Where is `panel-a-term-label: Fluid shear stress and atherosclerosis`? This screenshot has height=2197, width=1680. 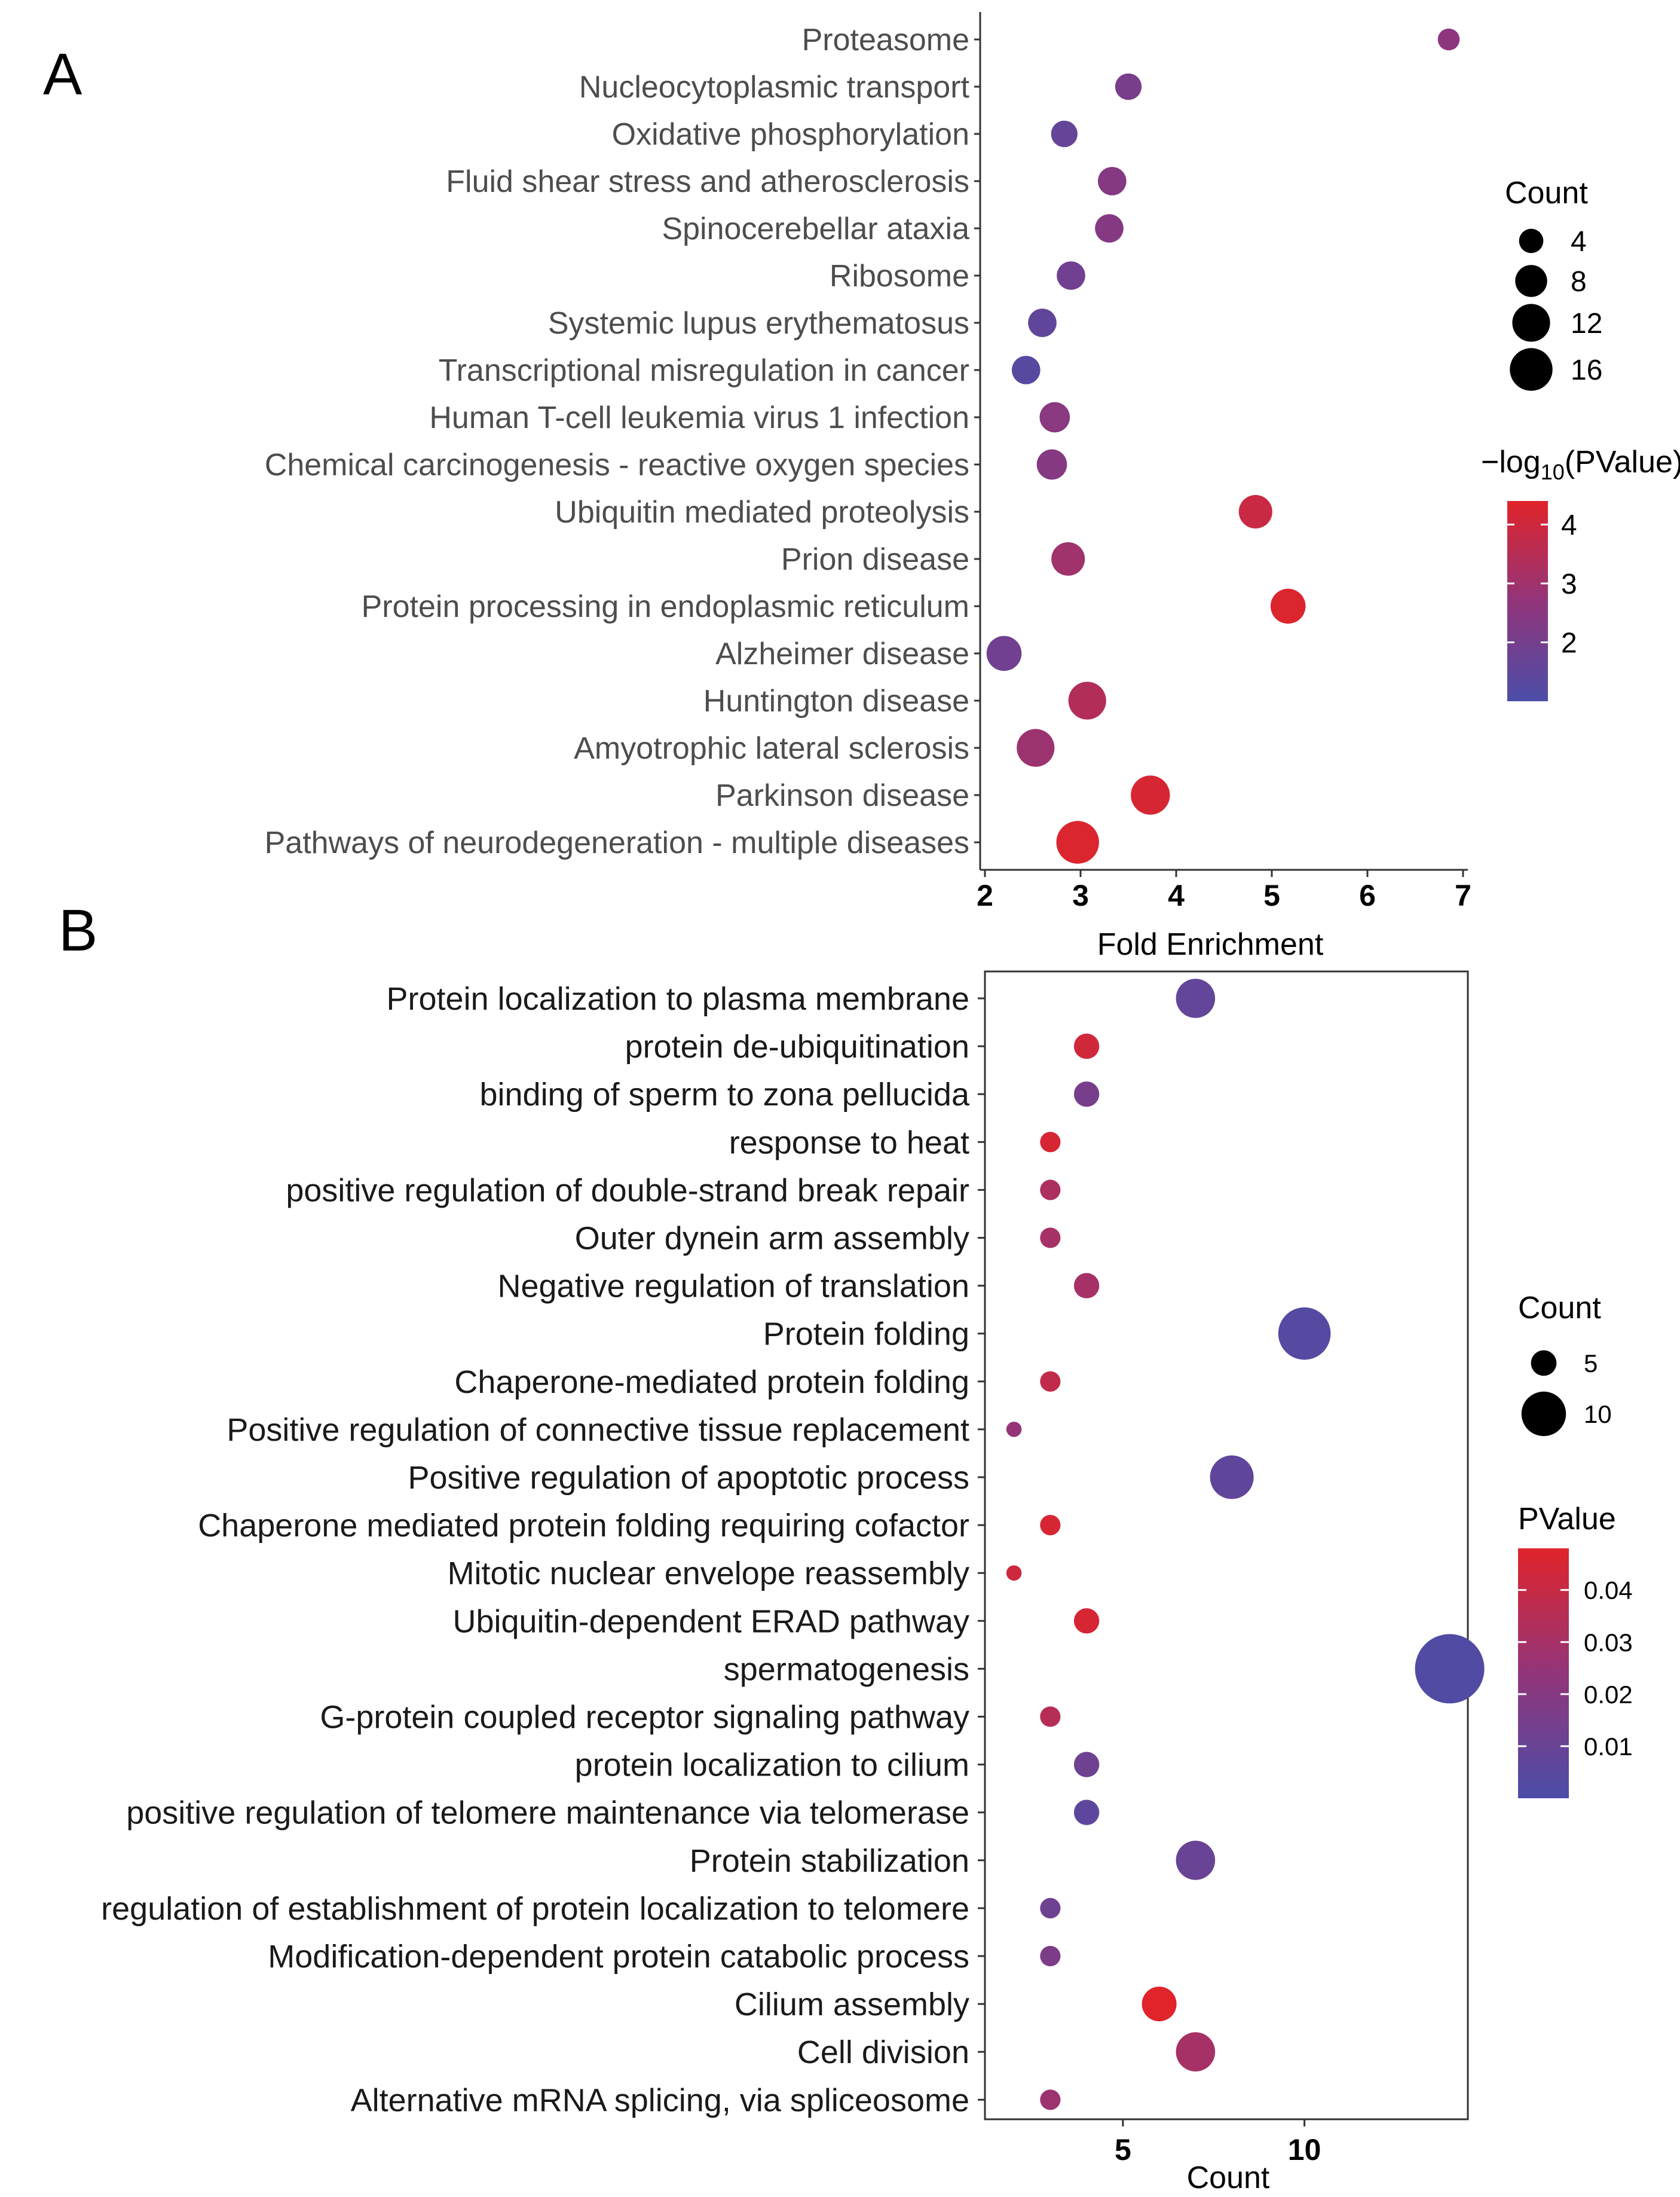
panel-a-term-label: Fluid shear stress and atherosclerosis is located at coordinates (707, 181).